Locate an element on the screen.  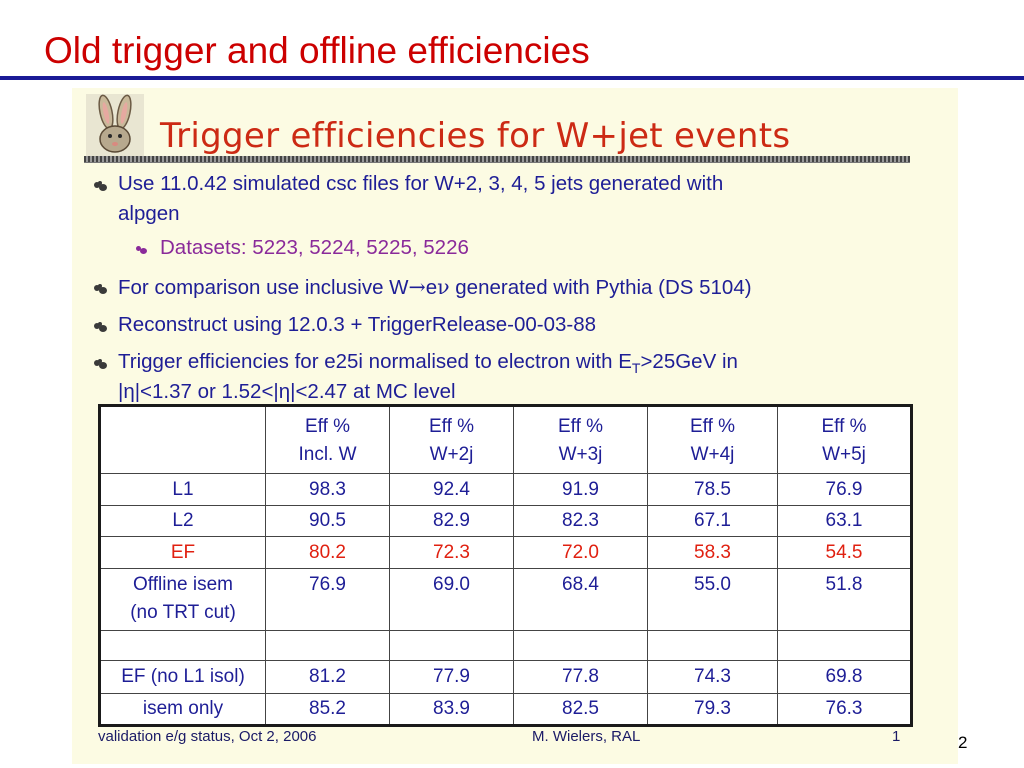
table-cell: 55.0 is located at coordinates (712, 599).